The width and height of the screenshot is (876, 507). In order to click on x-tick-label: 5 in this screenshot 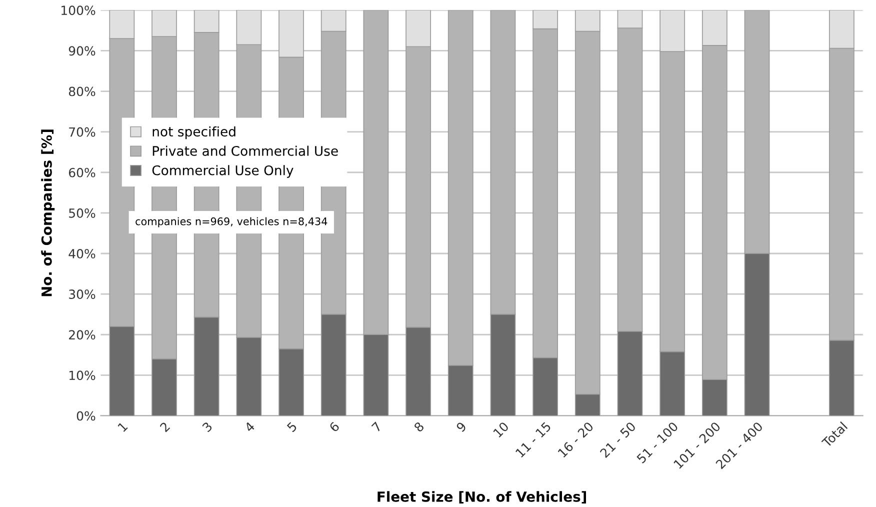, I will do `click(292, 427)`.